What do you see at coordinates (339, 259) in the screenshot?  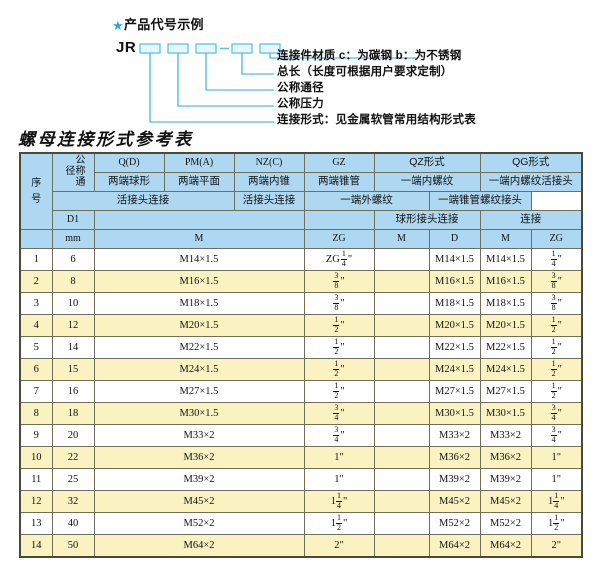 I see `cell-gz-zg: ZG 1 4 "` at bounding box center [339, 259].